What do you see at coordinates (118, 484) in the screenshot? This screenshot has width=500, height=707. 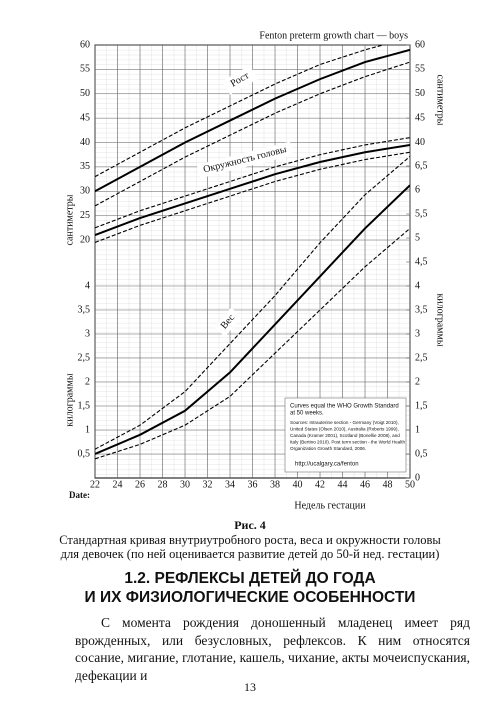 I see `x-tick-label: 24` at bounding box center [118, 484].